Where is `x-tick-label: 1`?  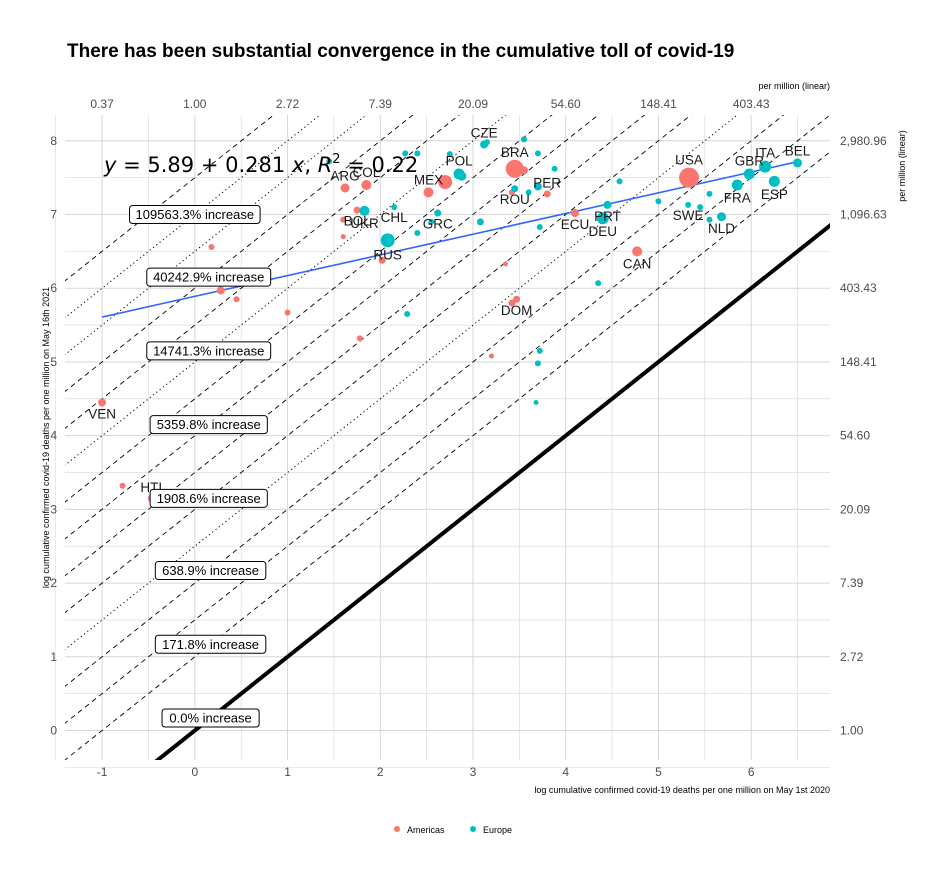
x-tick-label: 1 is located at coordinates (287, 772).